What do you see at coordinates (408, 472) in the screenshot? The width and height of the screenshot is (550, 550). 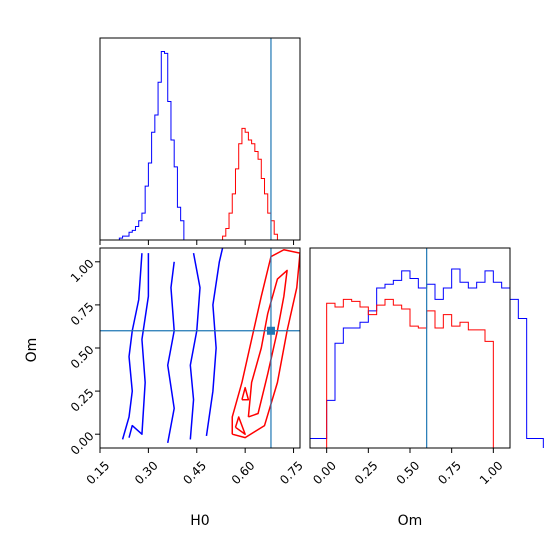 I see `x-tick-label-2: 0.50` at bounding box center [408, 472].